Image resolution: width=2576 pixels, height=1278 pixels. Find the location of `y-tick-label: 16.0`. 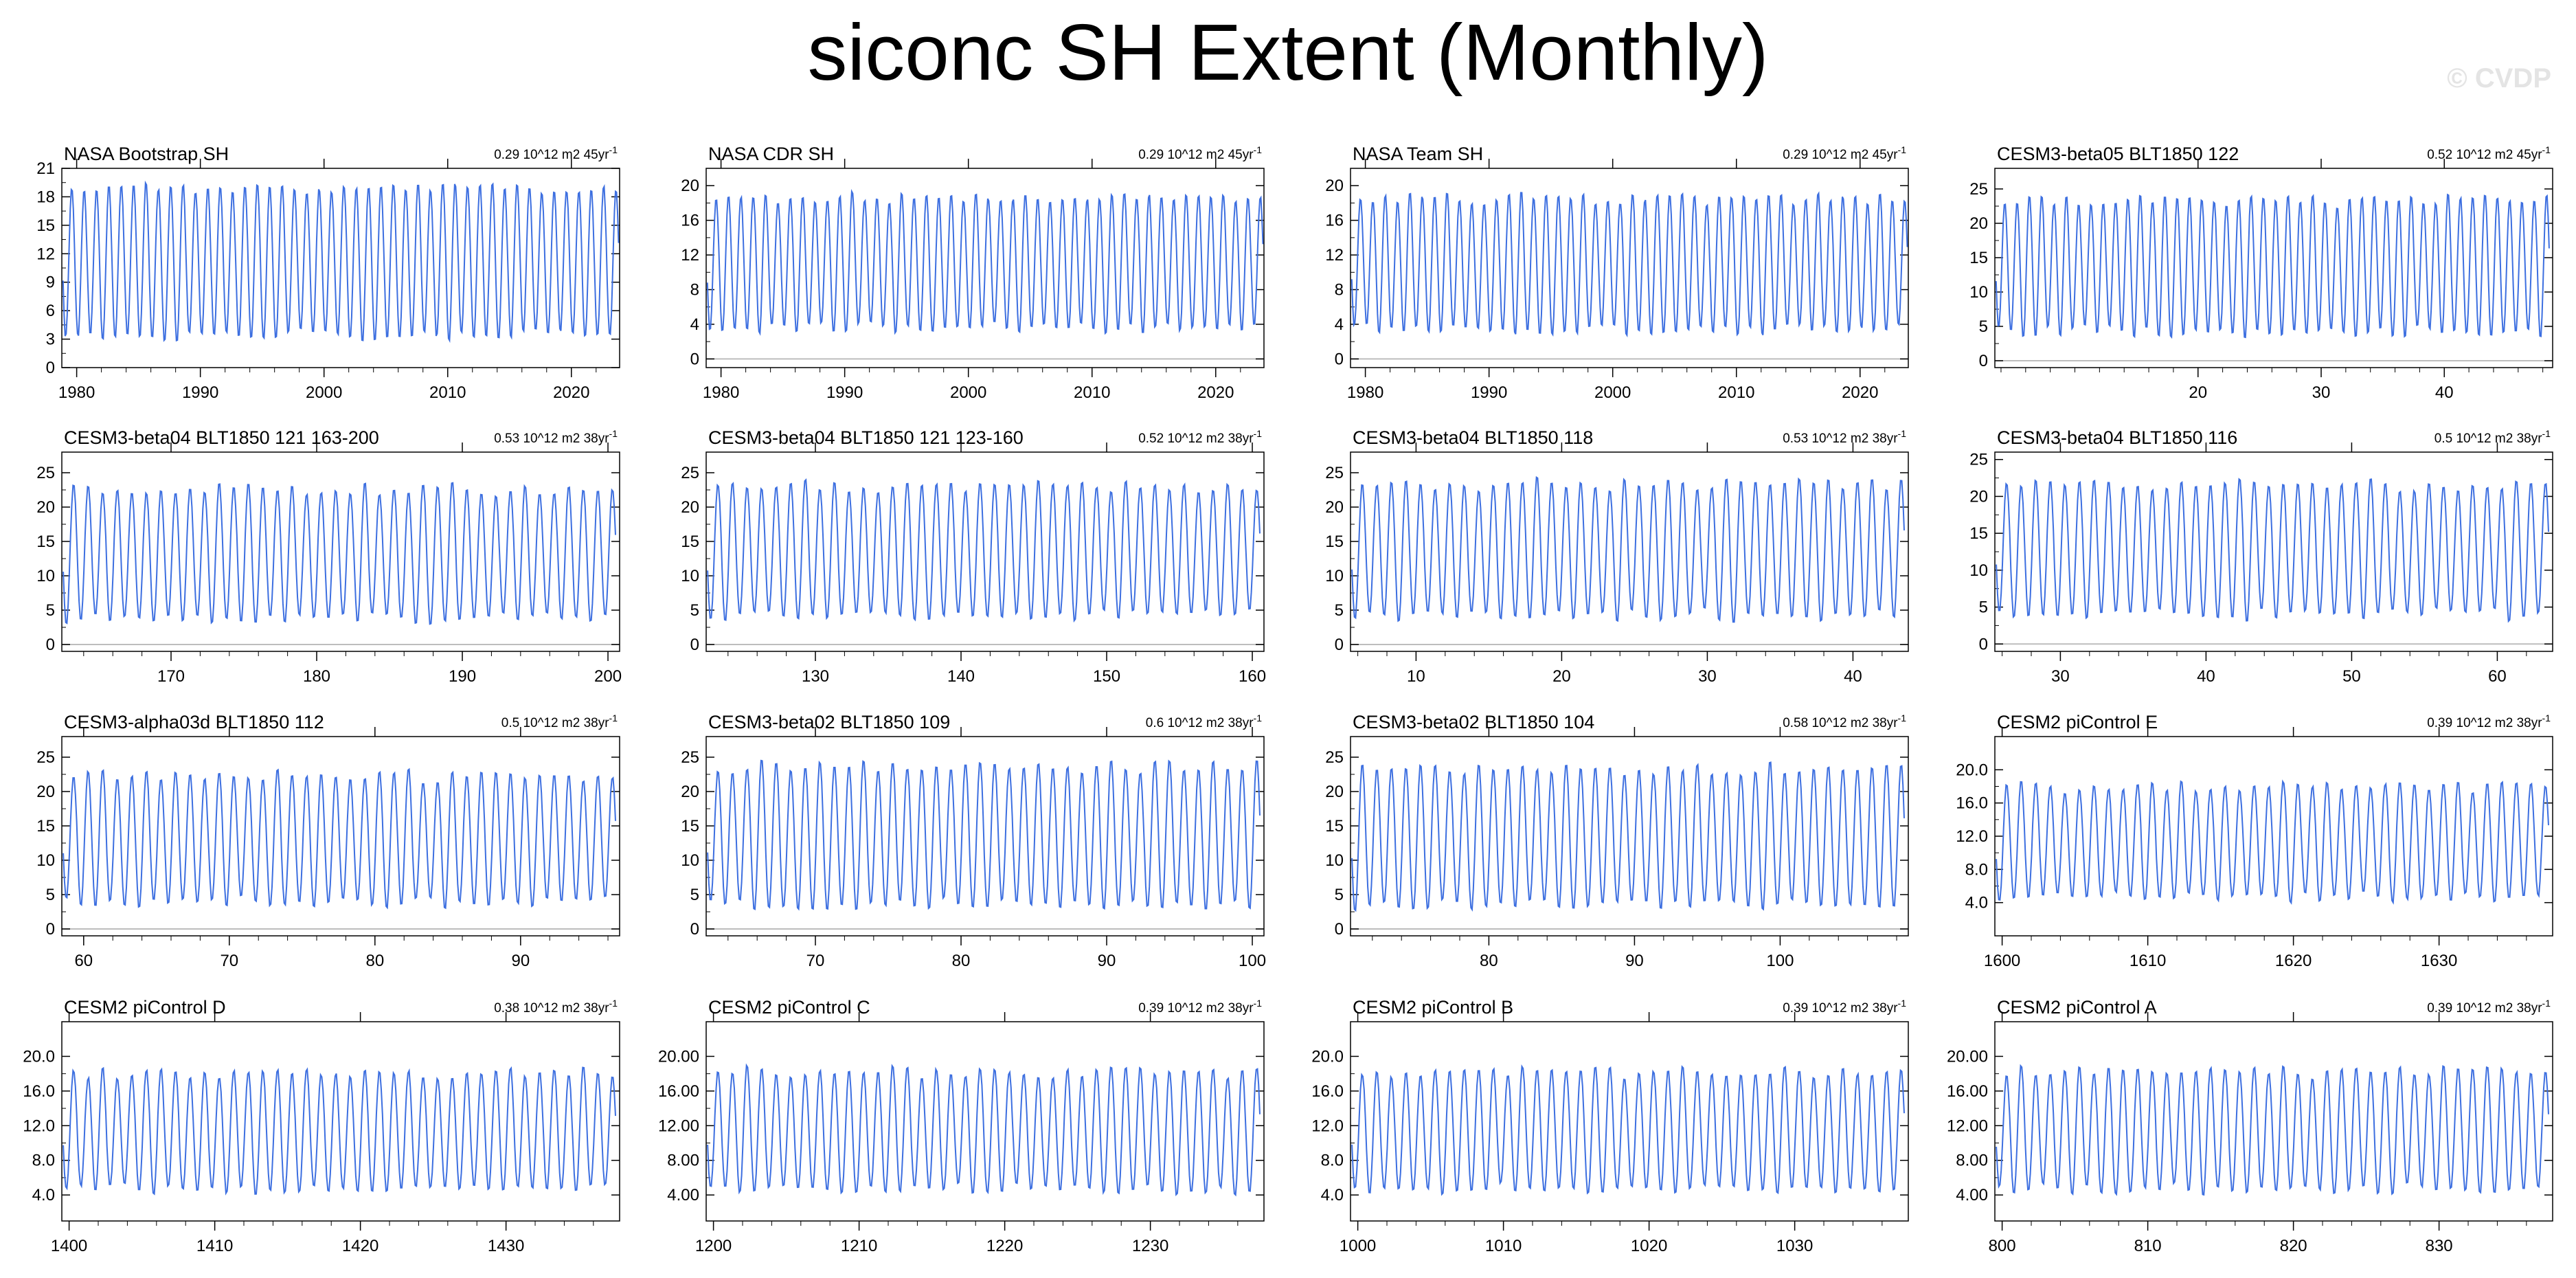

y-tick-label: 16.0 is located at coordinates (39, 1091).